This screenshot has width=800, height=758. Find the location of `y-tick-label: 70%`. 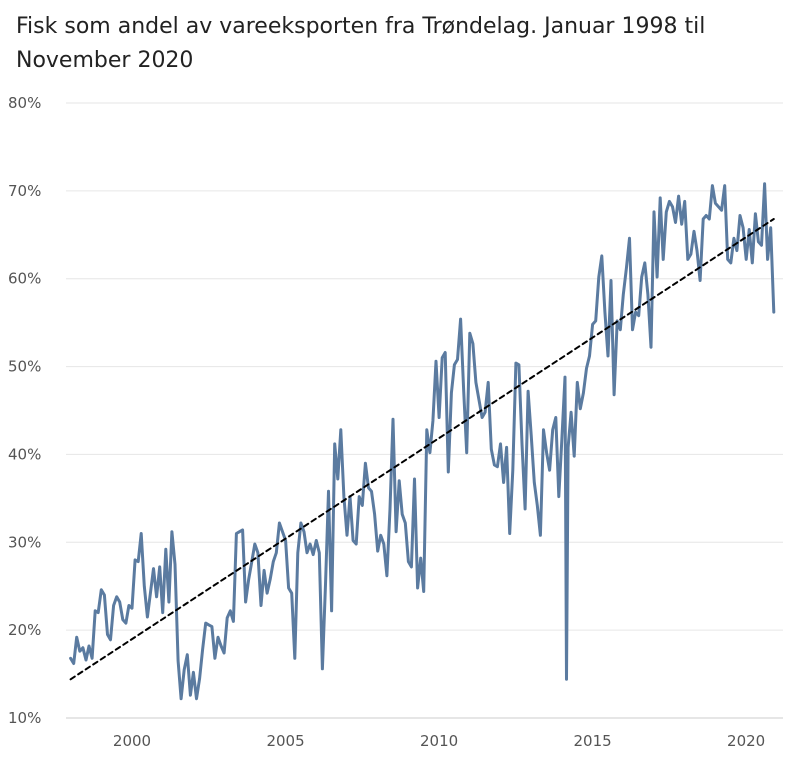

y-tick-label: 70% is located at coordinates (24, 191).